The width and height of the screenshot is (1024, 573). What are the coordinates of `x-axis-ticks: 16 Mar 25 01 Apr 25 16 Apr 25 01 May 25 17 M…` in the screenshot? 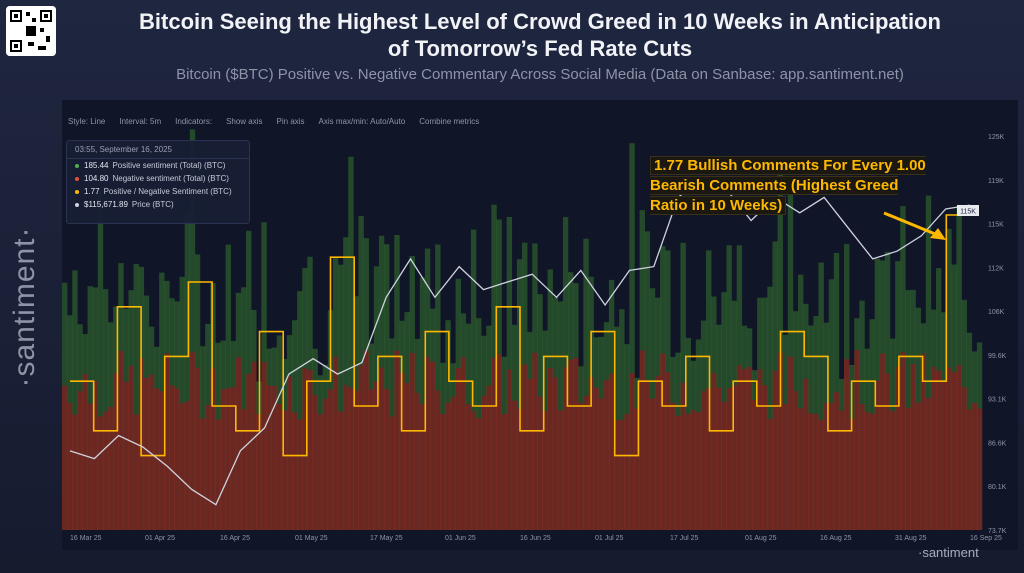 It's located at (536, 538).